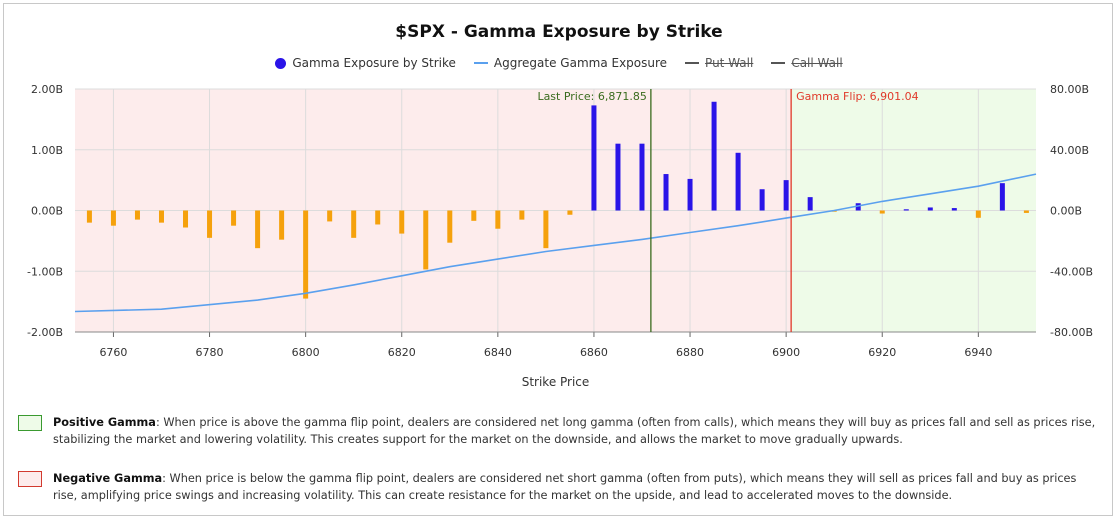  Describe the element at coordinates (30, 479) in the screenshot. I see `negative-gamma-swatch` at that location.